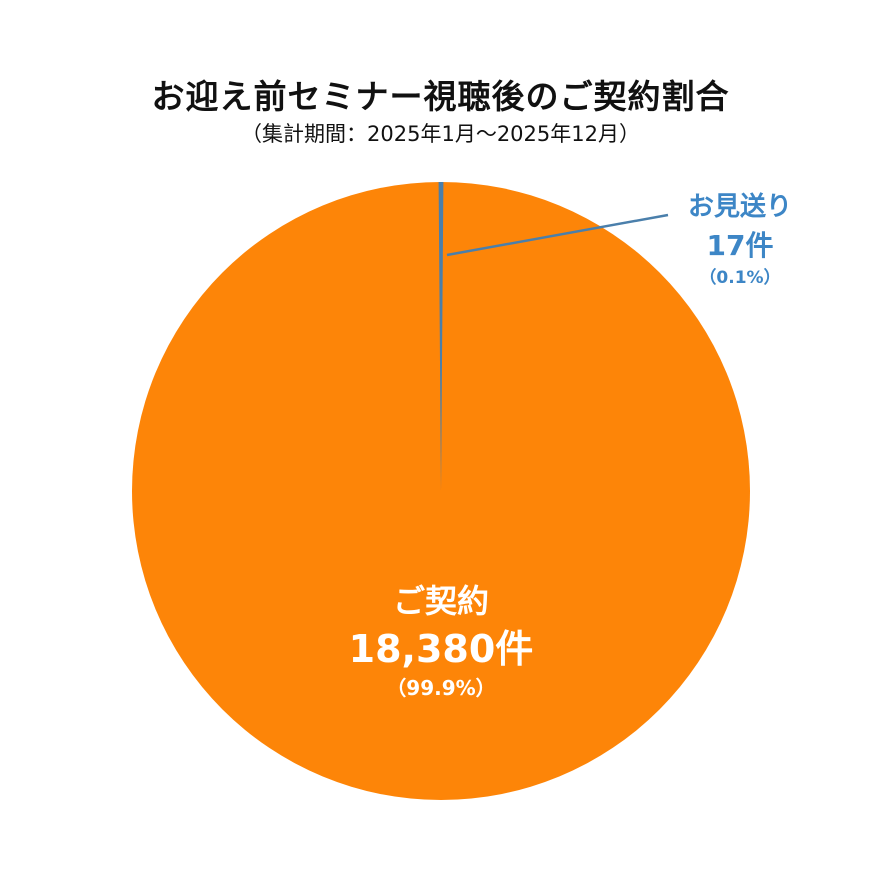  What do you see at coordinates (441, 336) in the screenshot?
I see `pie-slice-declined` at bounding box center [441, 336].